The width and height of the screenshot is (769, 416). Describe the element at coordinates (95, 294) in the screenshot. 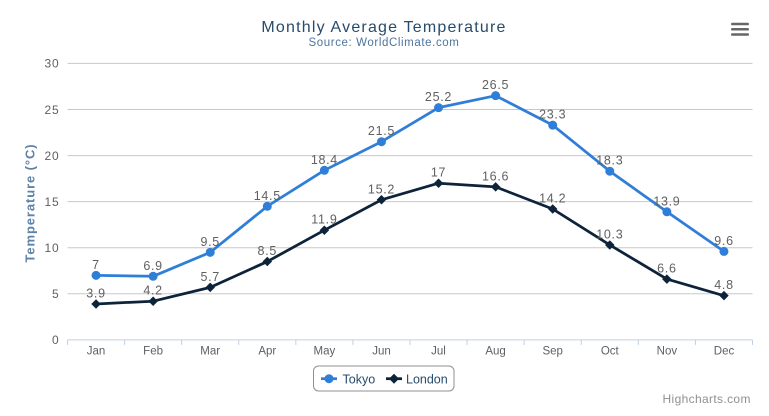

I see `svg-text: 3.9` at that location.